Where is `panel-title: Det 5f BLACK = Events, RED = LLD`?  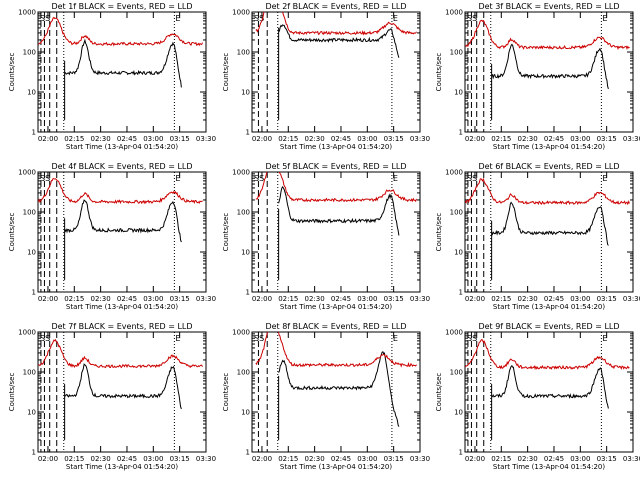
panel-title: Det 5f BLACK = Events, RED = LLD is located at coordinates (335, 166).